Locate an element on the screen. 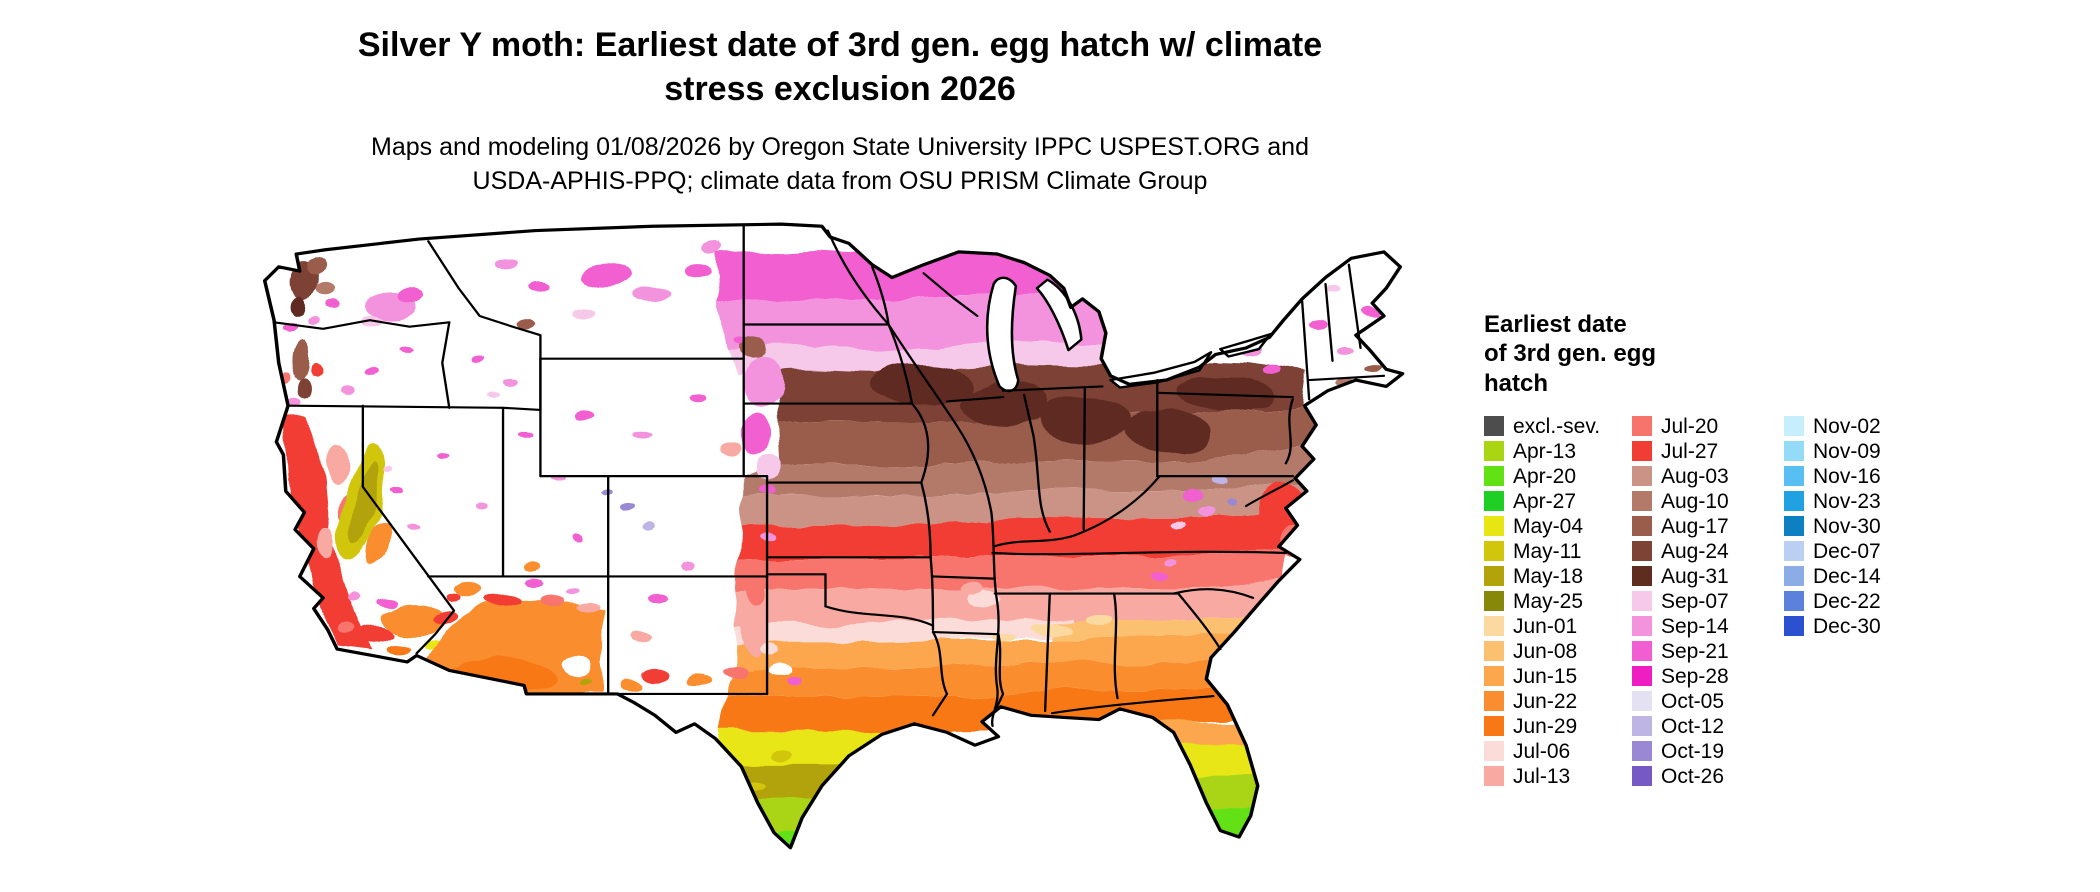 The image size is (2100, 892). legend-item: Jun-22 is located at coordinates (1558, 701).